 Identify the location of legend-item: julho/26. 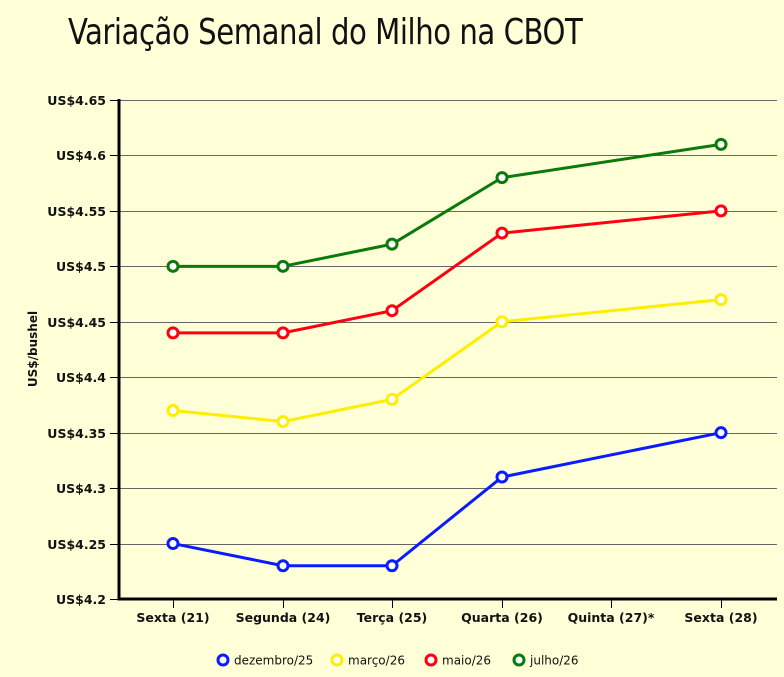
(545, 660).